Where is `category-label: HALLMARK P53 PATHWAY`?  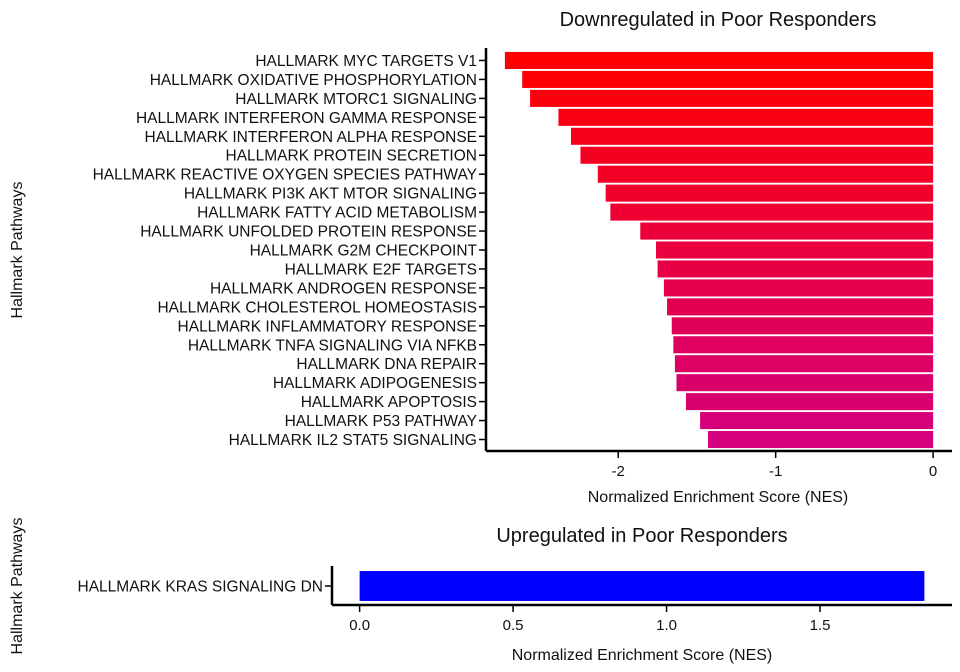 category-label: HALLMARK P53 PATHWAY is located at coordinates (381, 421).